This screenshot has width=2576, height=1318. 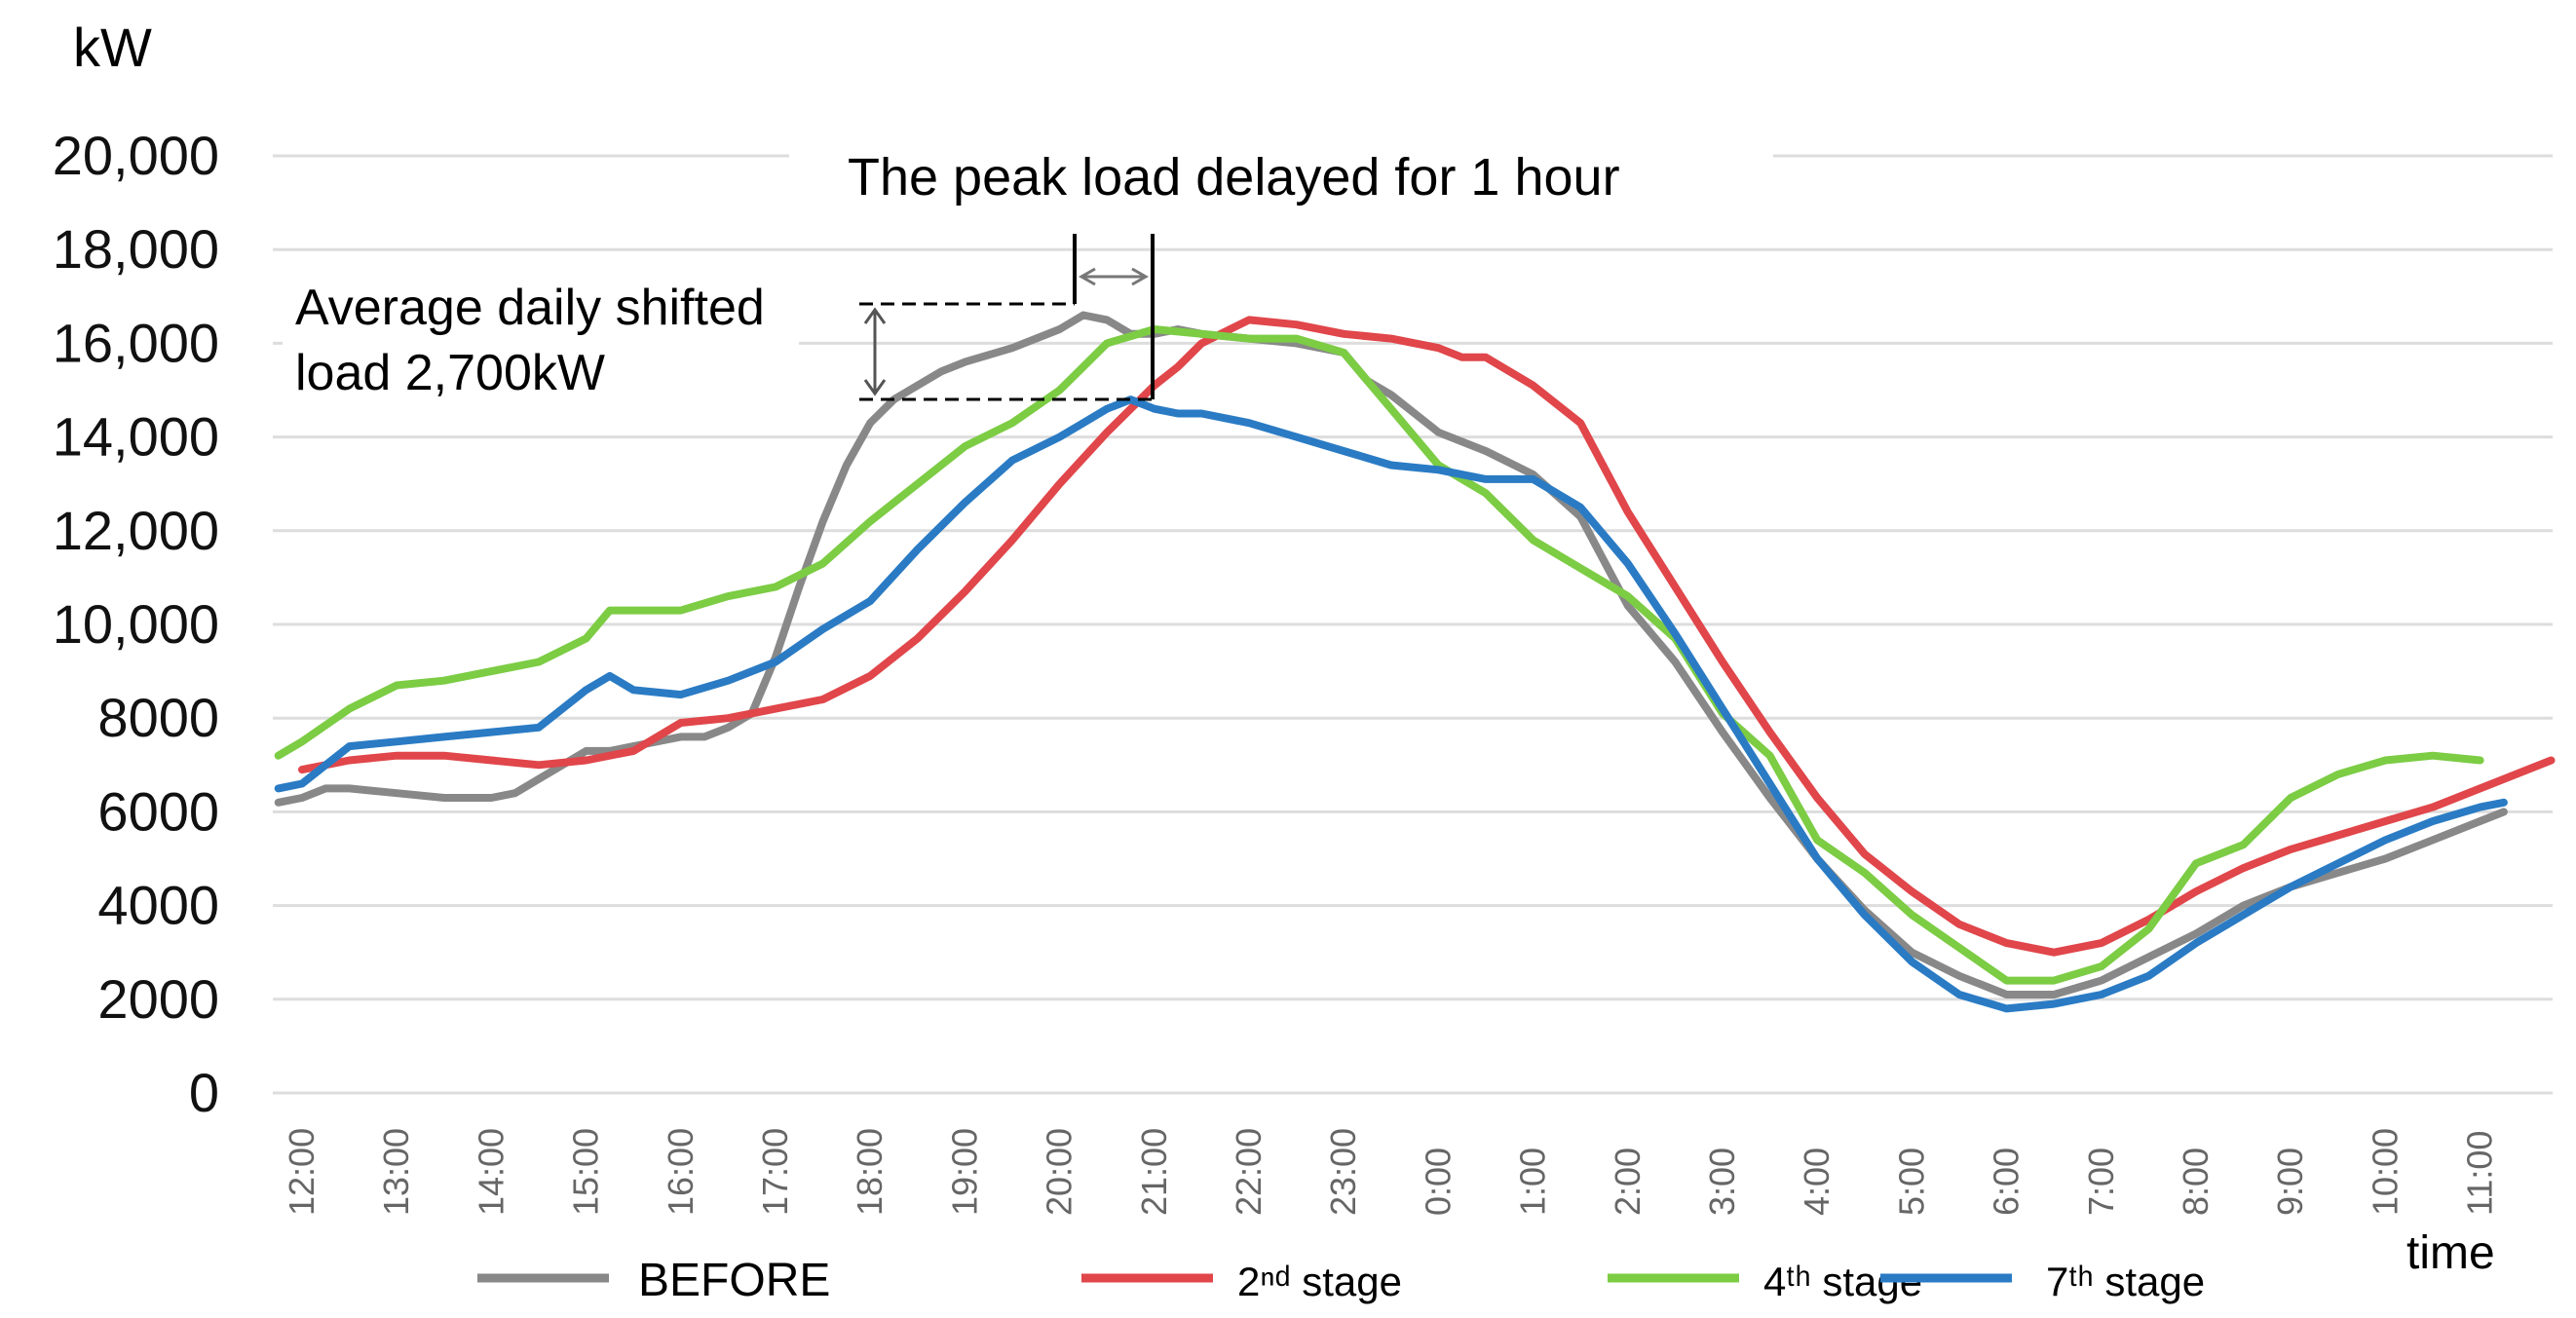 What do you see at coordinates (158, 906) in the screenshot?
I see `y-tick-label: 4000` at bounding box center [158, 906].